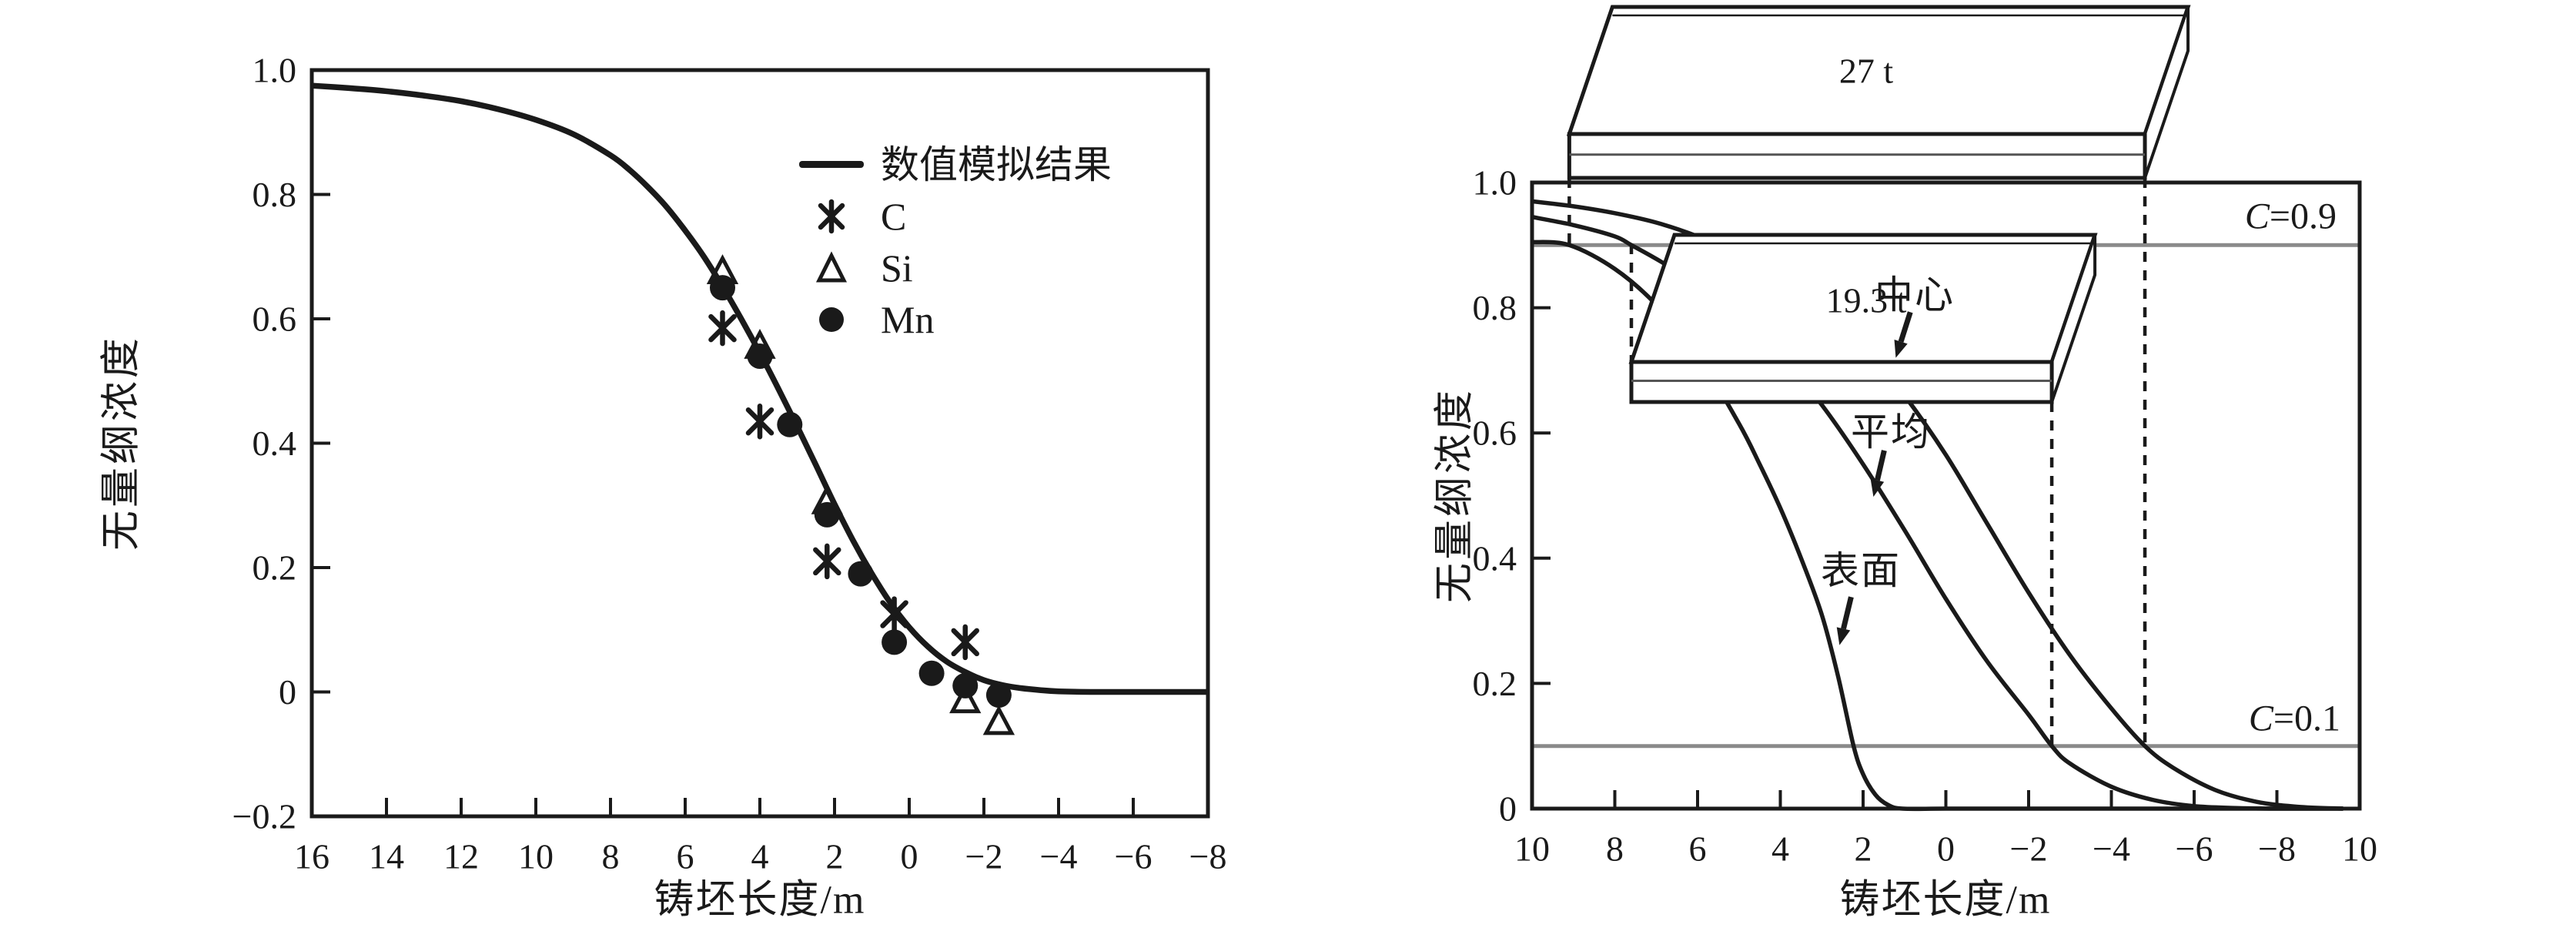 The height and width of the screenshot is (938, 2576). I want to click on x-tick-label: 16, so click(312, 856).